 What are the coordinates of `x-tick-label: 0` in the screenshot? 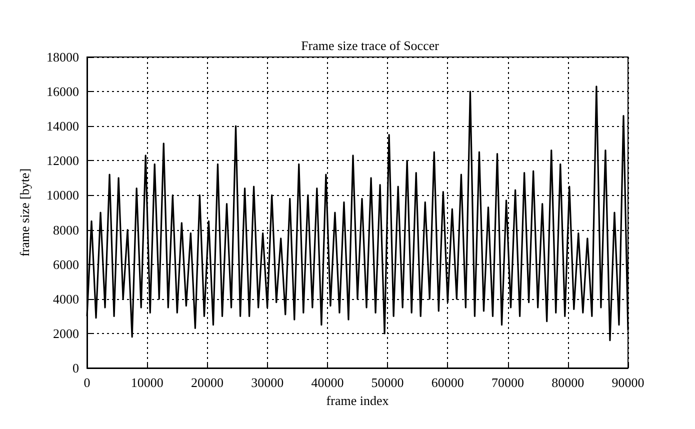 It's located at (87, 382).